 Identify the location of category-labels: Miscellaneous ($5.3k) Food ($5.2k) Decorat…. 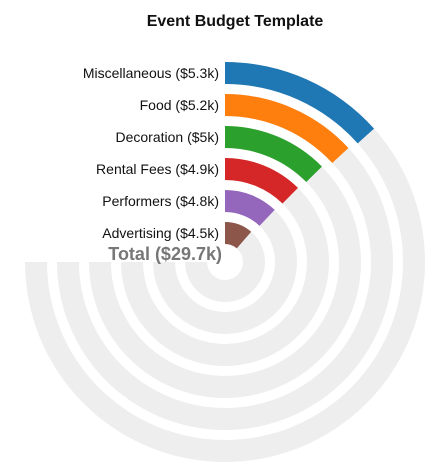
(151, 153).